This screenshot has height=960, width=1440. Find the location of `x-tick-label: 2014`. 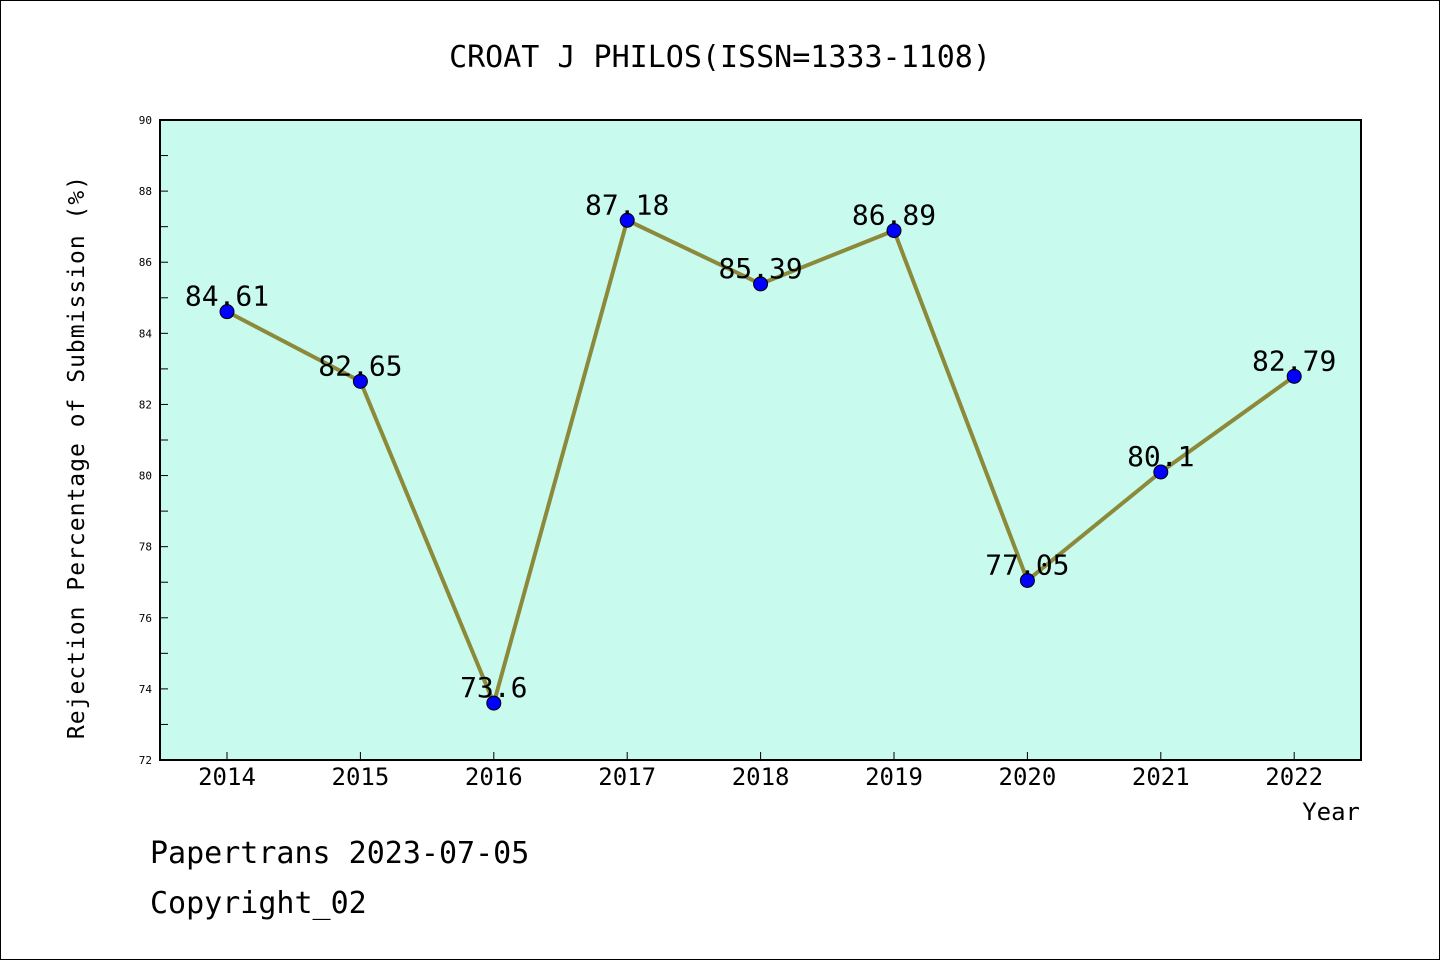

x-tick-label: 2014 is located at coordinates (227, 777).